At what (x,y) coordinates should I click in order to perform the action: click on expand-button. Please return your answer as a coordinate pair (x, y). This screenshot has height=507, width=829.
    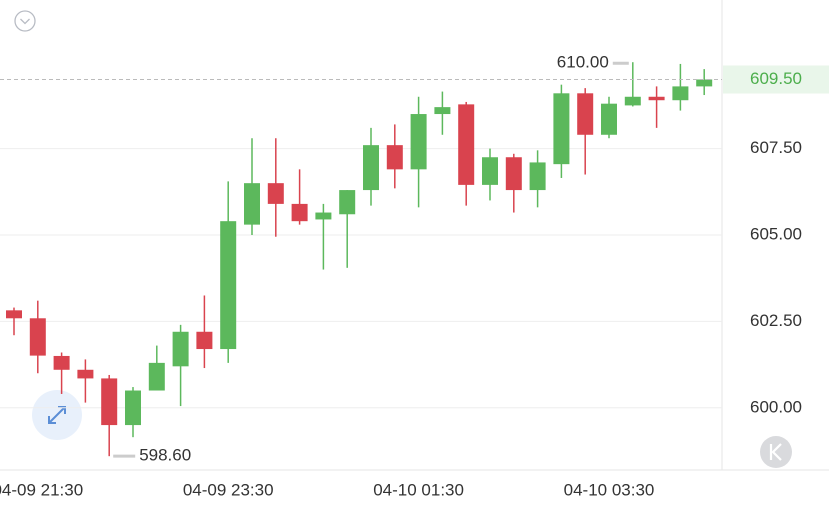
    Looking at the image, I should click on (57, 415).